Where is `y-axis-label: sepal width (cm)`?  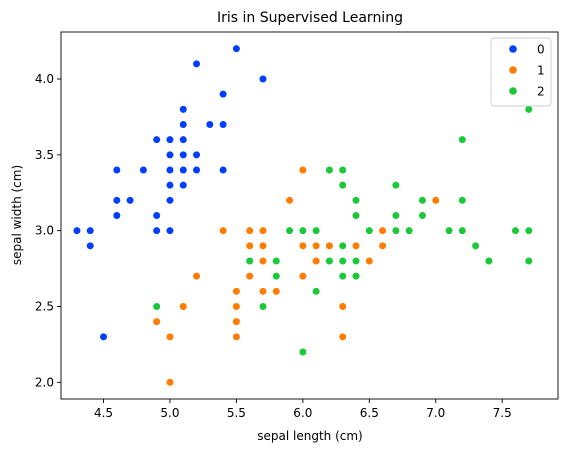
y-axis-label: sepal width (cm) is located at coordinates (17, 215).